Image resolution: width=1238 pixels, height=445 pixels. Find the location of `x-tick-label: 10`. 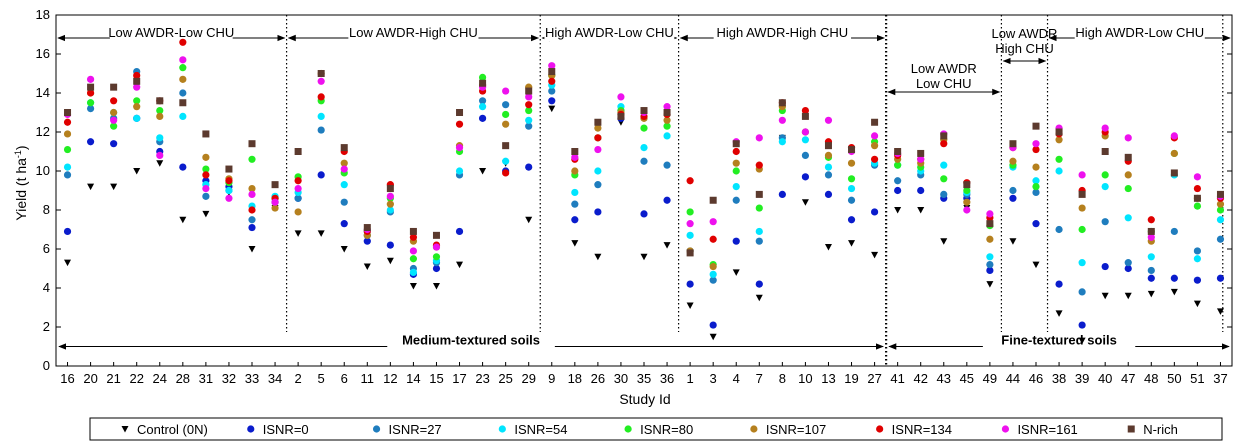

x-tick-label: 10 is located at coordinates (805, 378).